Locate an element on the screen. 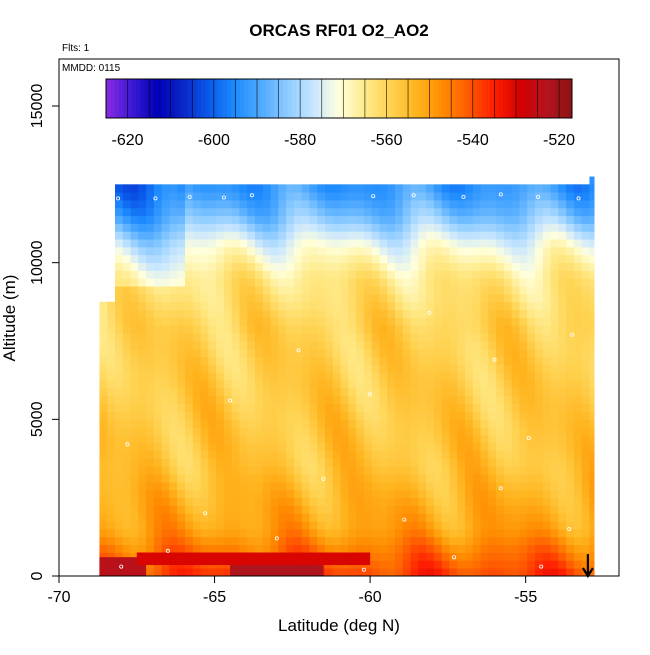 The width and height of the screenshot is (650, 655). x-axis-label: Latitude (deg N) is located at coordinates (339, 625).